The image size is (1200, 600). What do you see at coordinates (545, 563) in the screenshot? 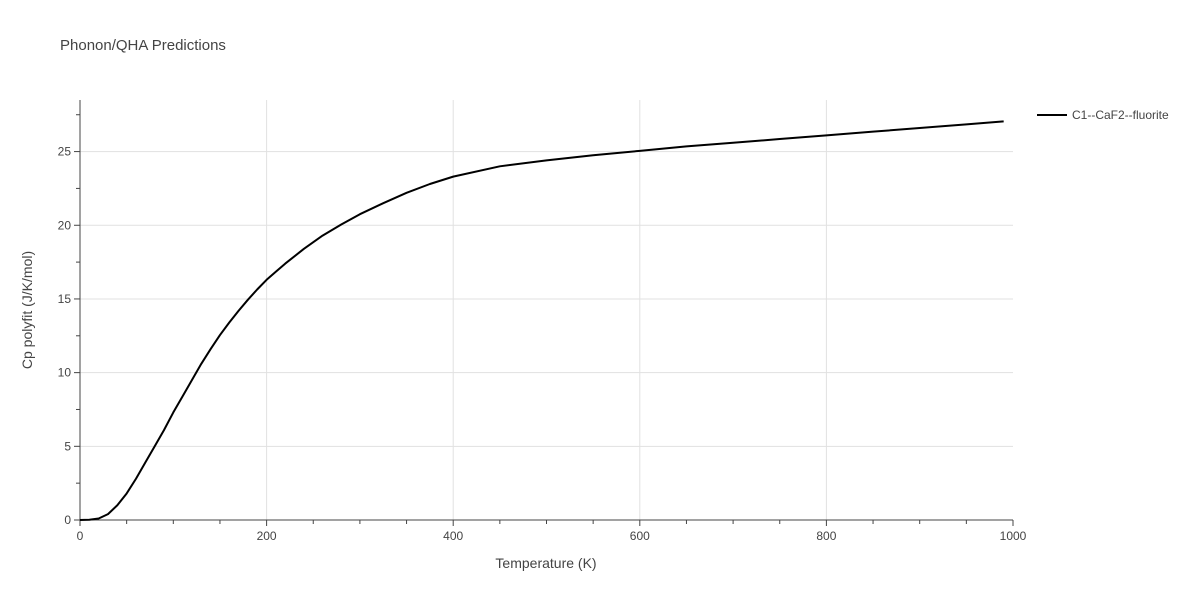
I see `x-axis-title: Temperature (K)` at bounding box center [545, 563].